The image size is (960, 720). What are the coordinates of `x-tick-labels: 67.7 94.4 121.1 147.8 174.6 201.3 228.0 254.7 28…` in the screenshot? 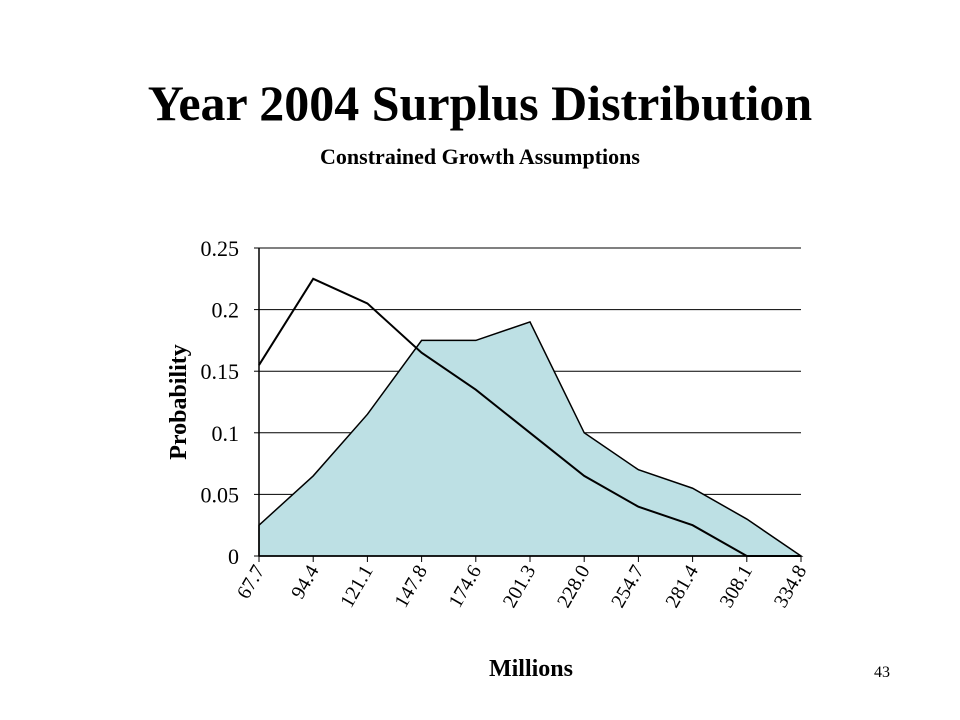 It's located at (522, 587).